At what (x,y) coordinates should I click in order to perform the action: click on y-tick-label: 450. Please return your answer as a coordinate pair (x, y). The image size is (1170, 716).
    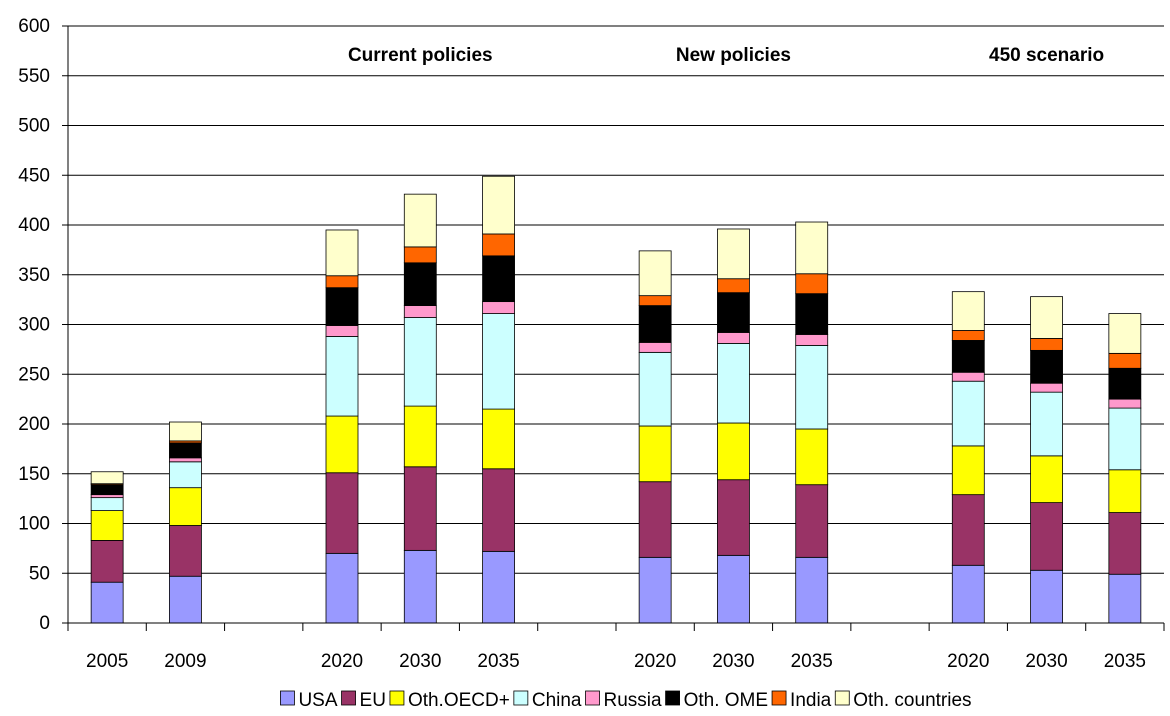
    Looking at the image, I should click on (34, 175).